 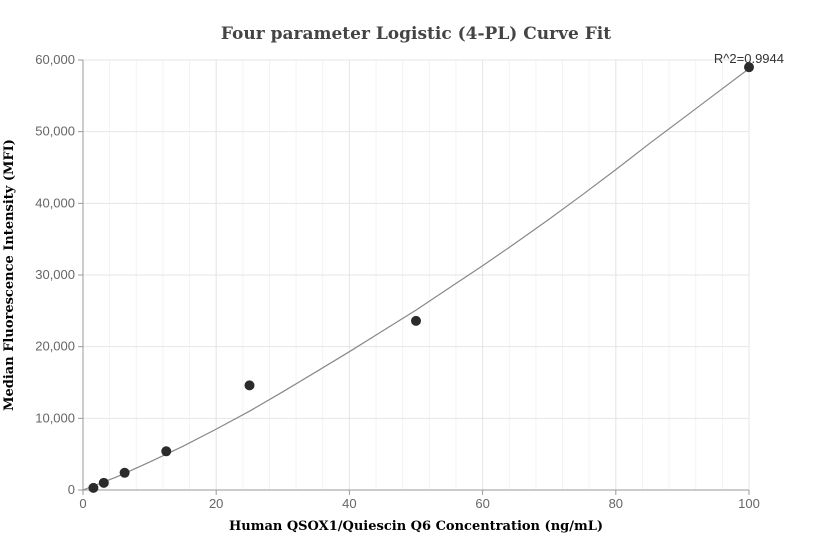 What do you see at coordinates (349, 503) in the screenshot?
I see `x-tick-label: 40` at bounding box center [349, 503].